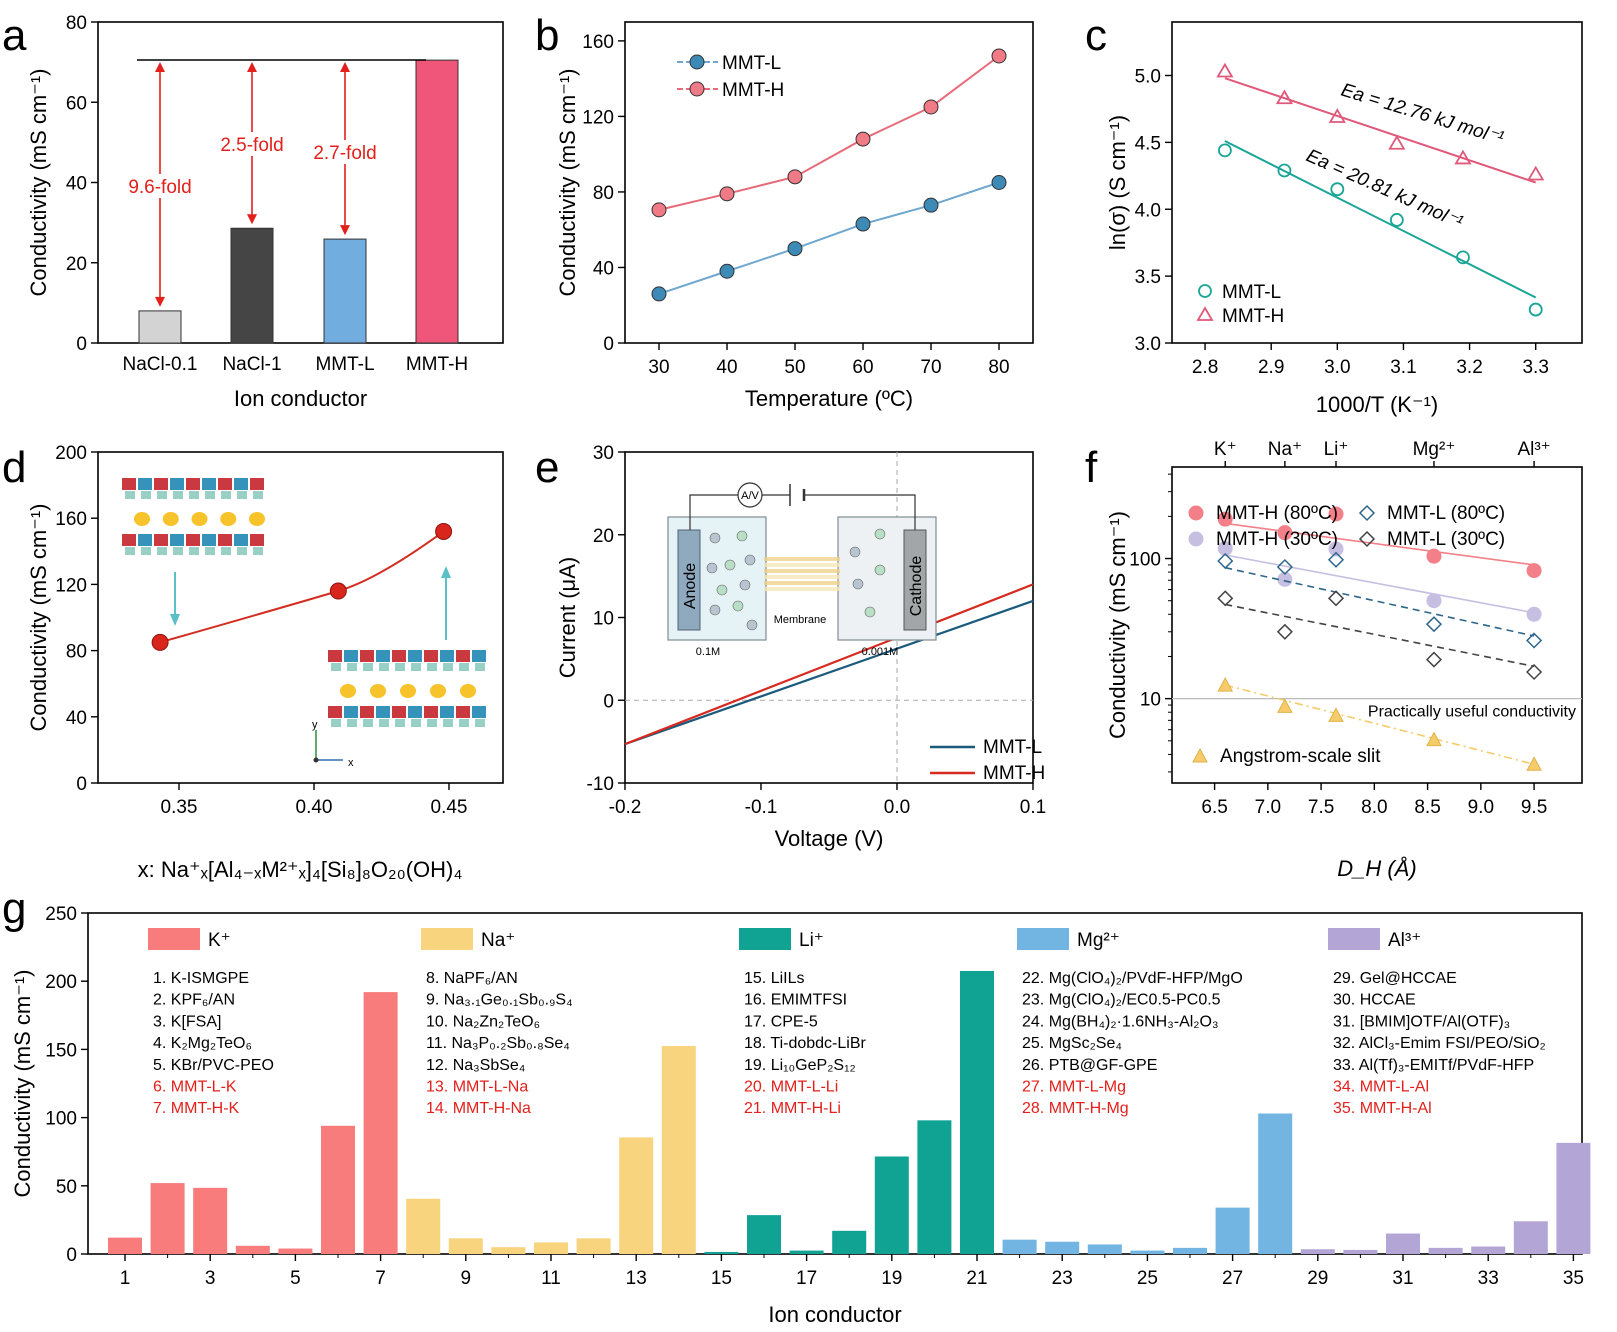  What do you see at coordinates (598, 117) in the screenshot?
I see `y-tick-label: 120` at bounding box center [598, 117].